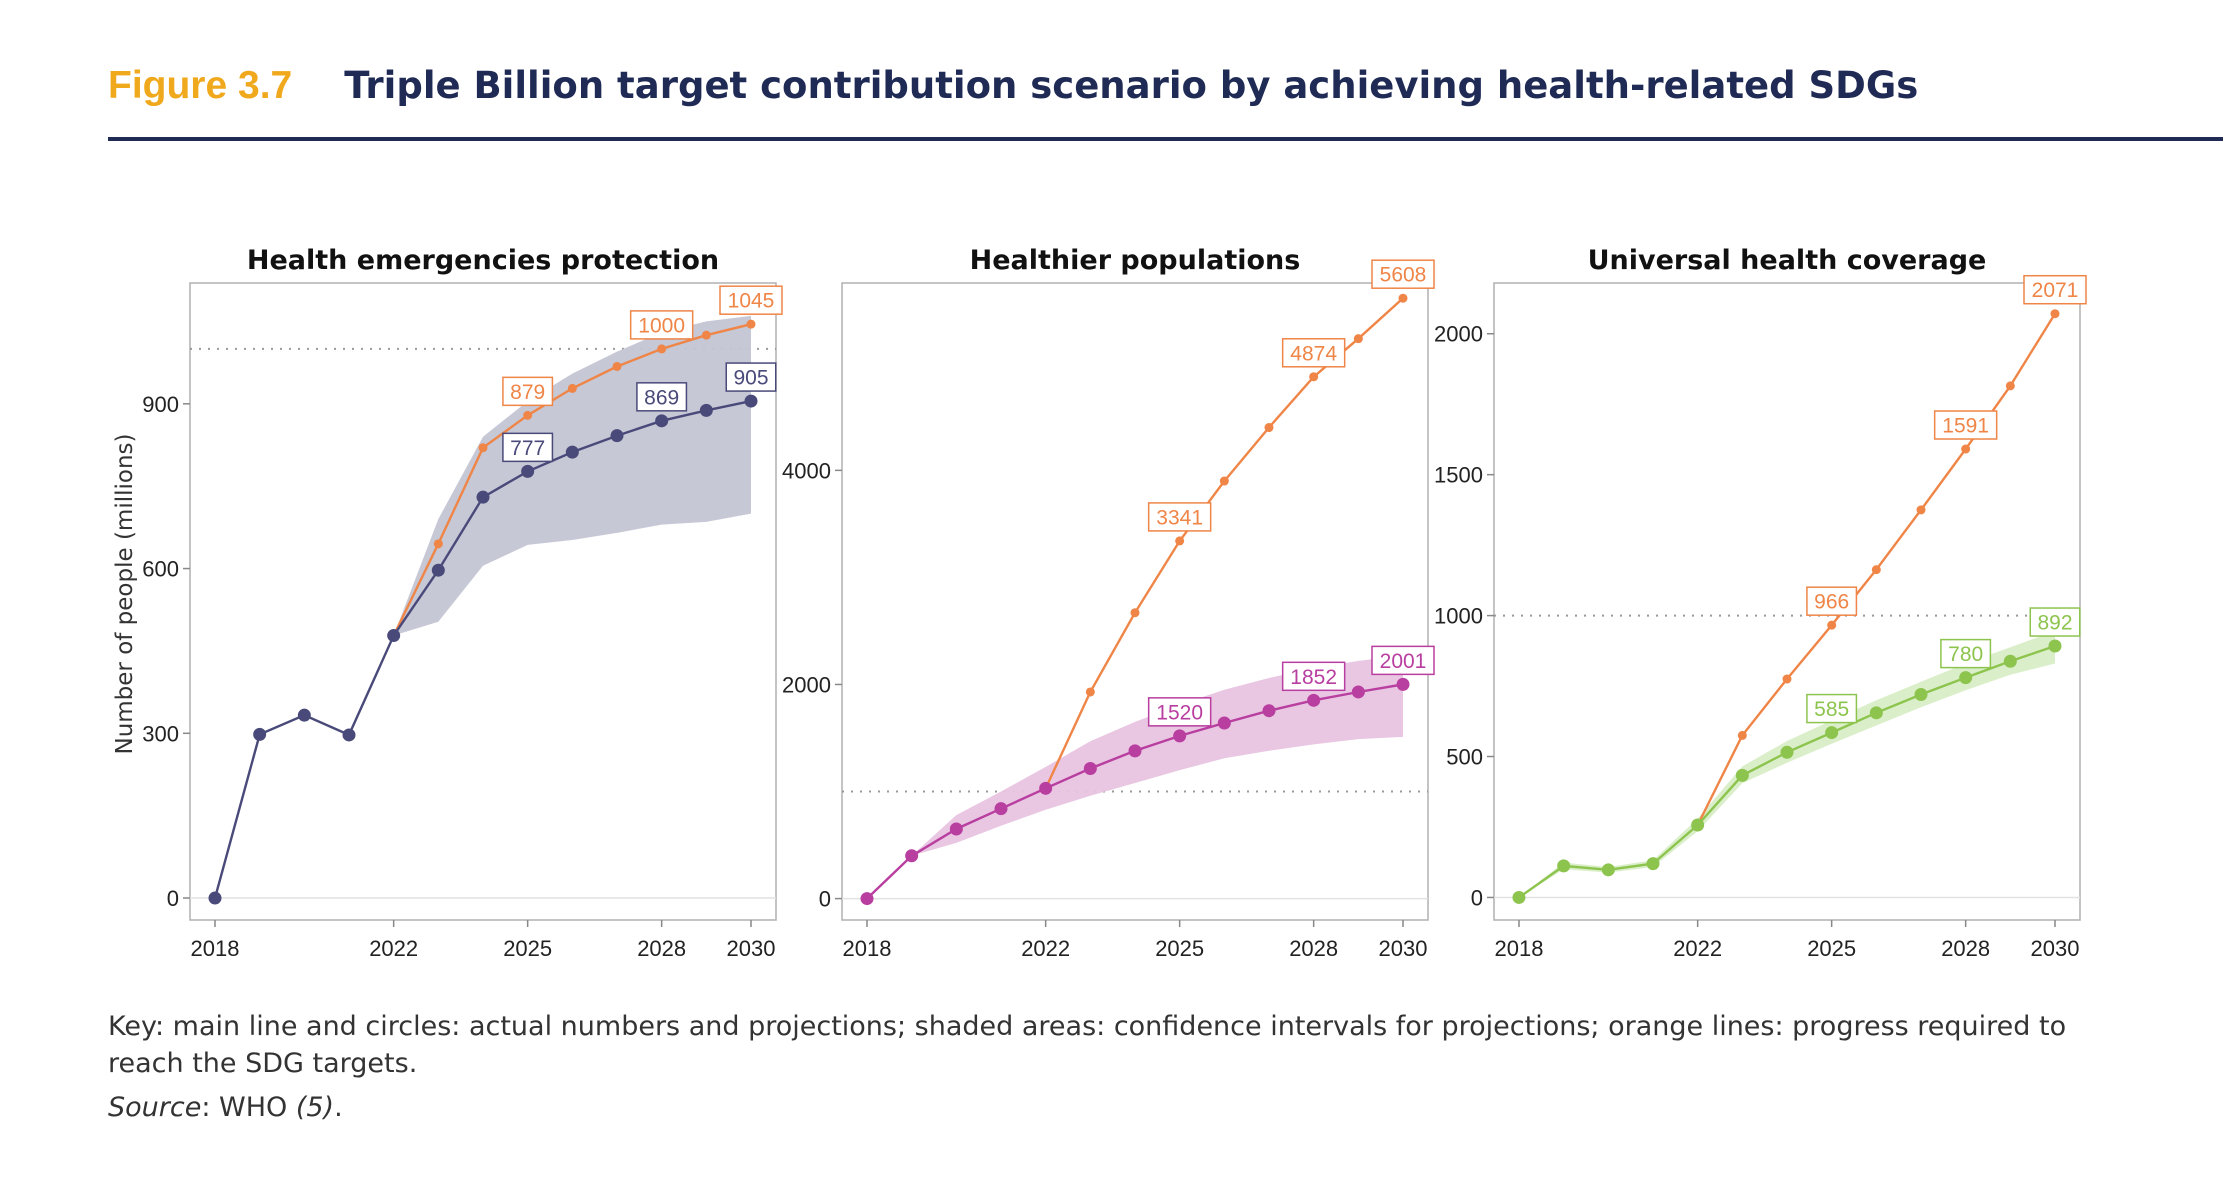  Describe the element at coordinates (1157, 755) in the screenshot. I see `confidence-band` at that location.